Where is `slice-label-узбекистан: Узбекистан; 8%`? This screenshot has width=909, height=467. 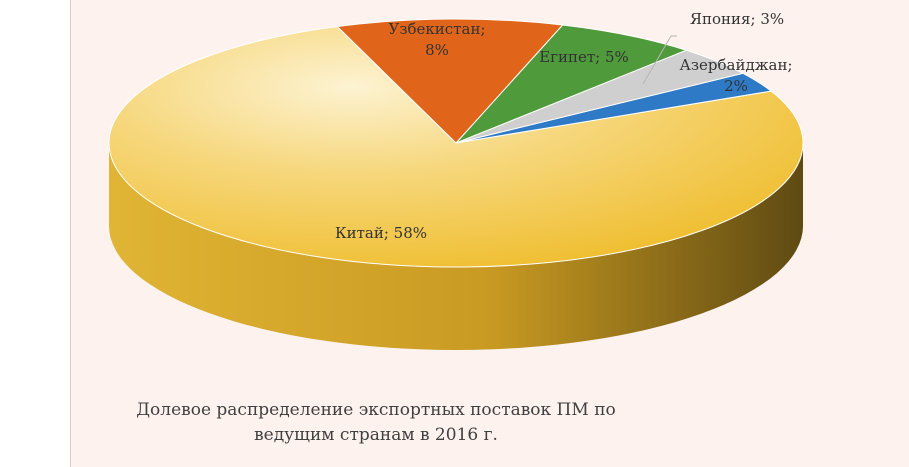 slice-label-узбекистан: Узбекистан; 8% is located at coordinates (437, 39).